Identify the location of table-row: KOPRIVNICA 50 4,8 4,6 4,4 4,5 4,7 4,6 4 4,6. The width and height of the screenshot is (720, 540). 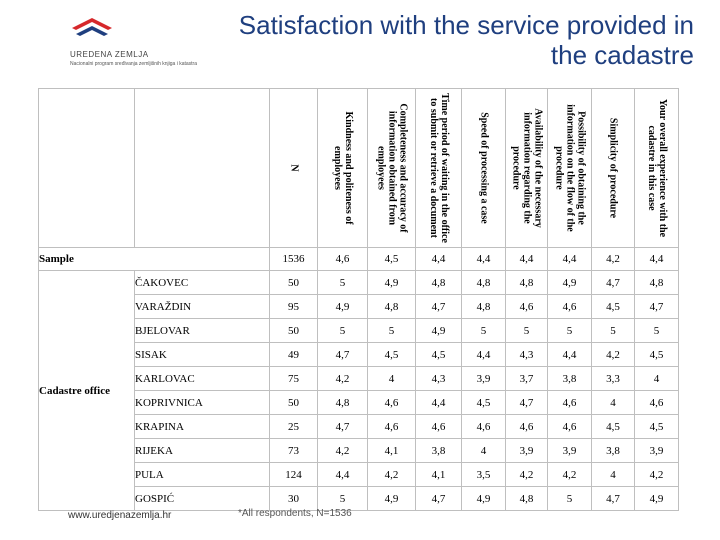
(359, 402).